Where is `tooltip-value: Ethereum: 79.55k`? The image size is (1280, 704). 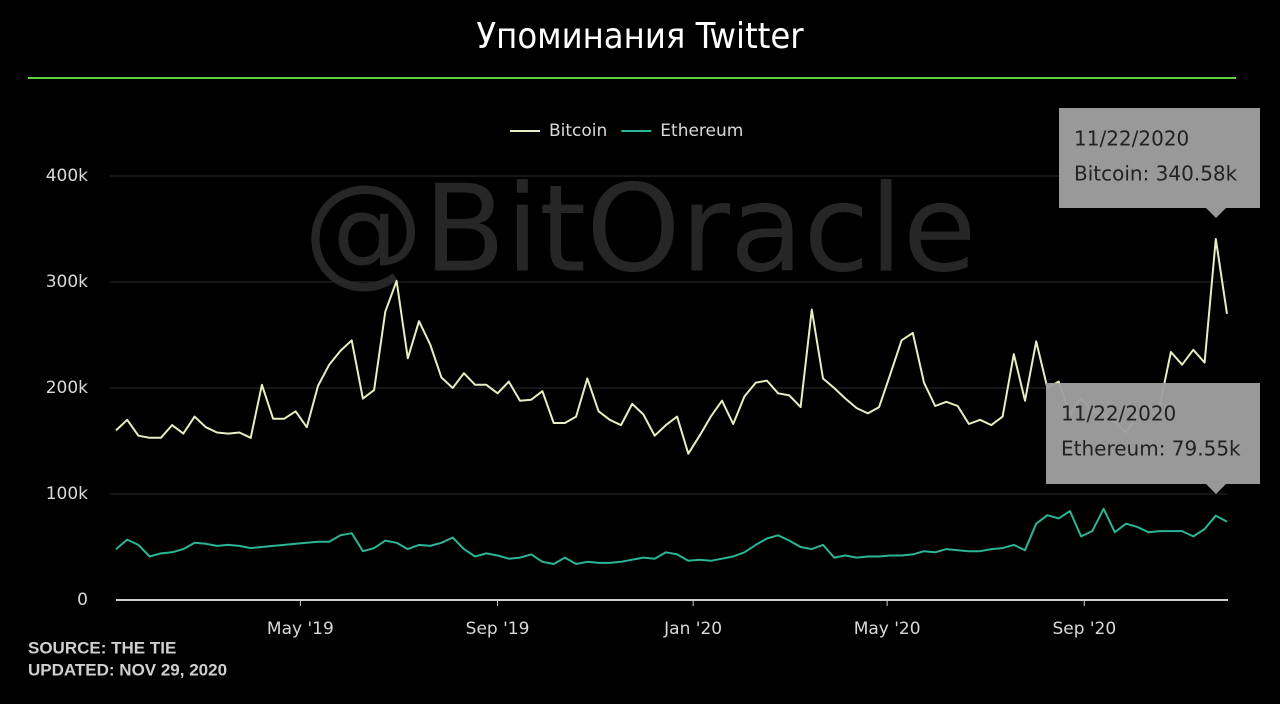 tooltip-value: Ethereum: 79.55k is located at coordinates (1151, 449).